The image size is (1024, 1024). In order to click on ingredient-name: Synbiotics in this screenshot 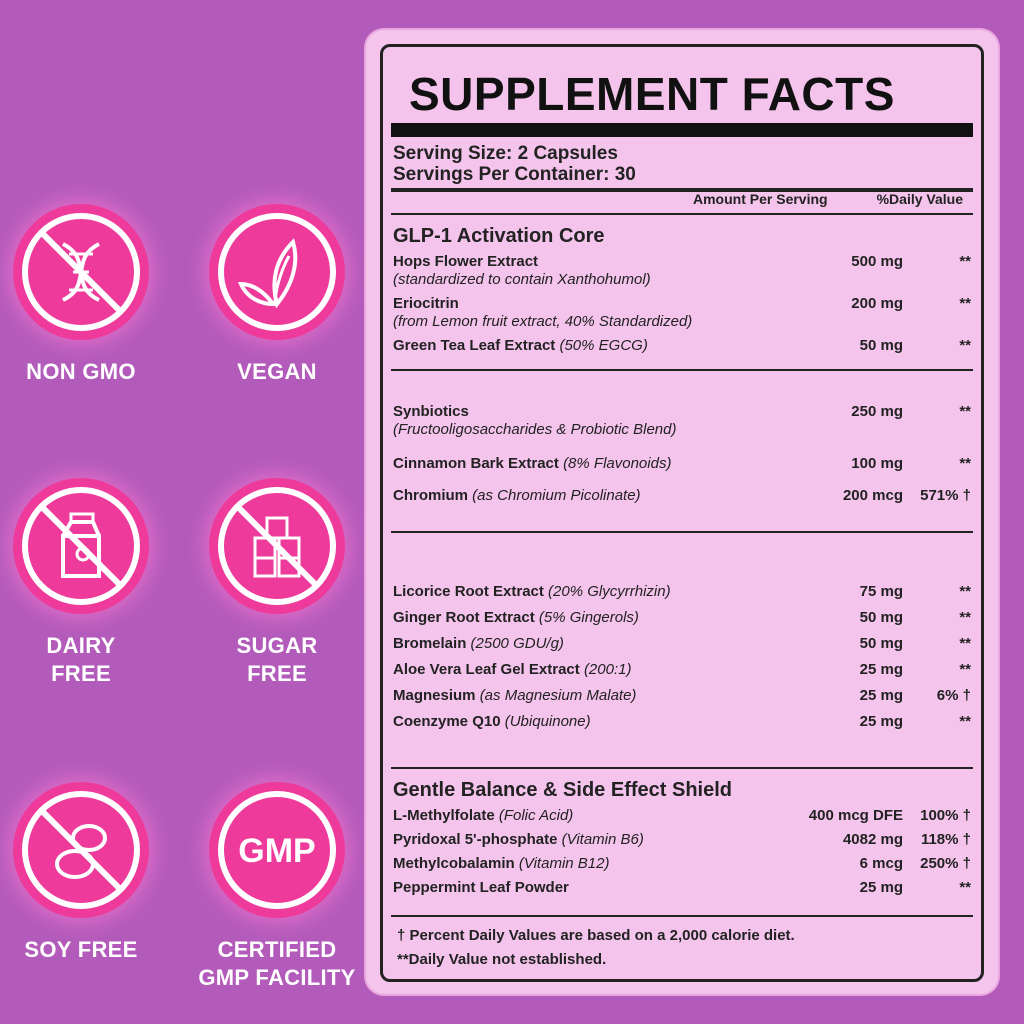, I will do `click(431, 411)`.